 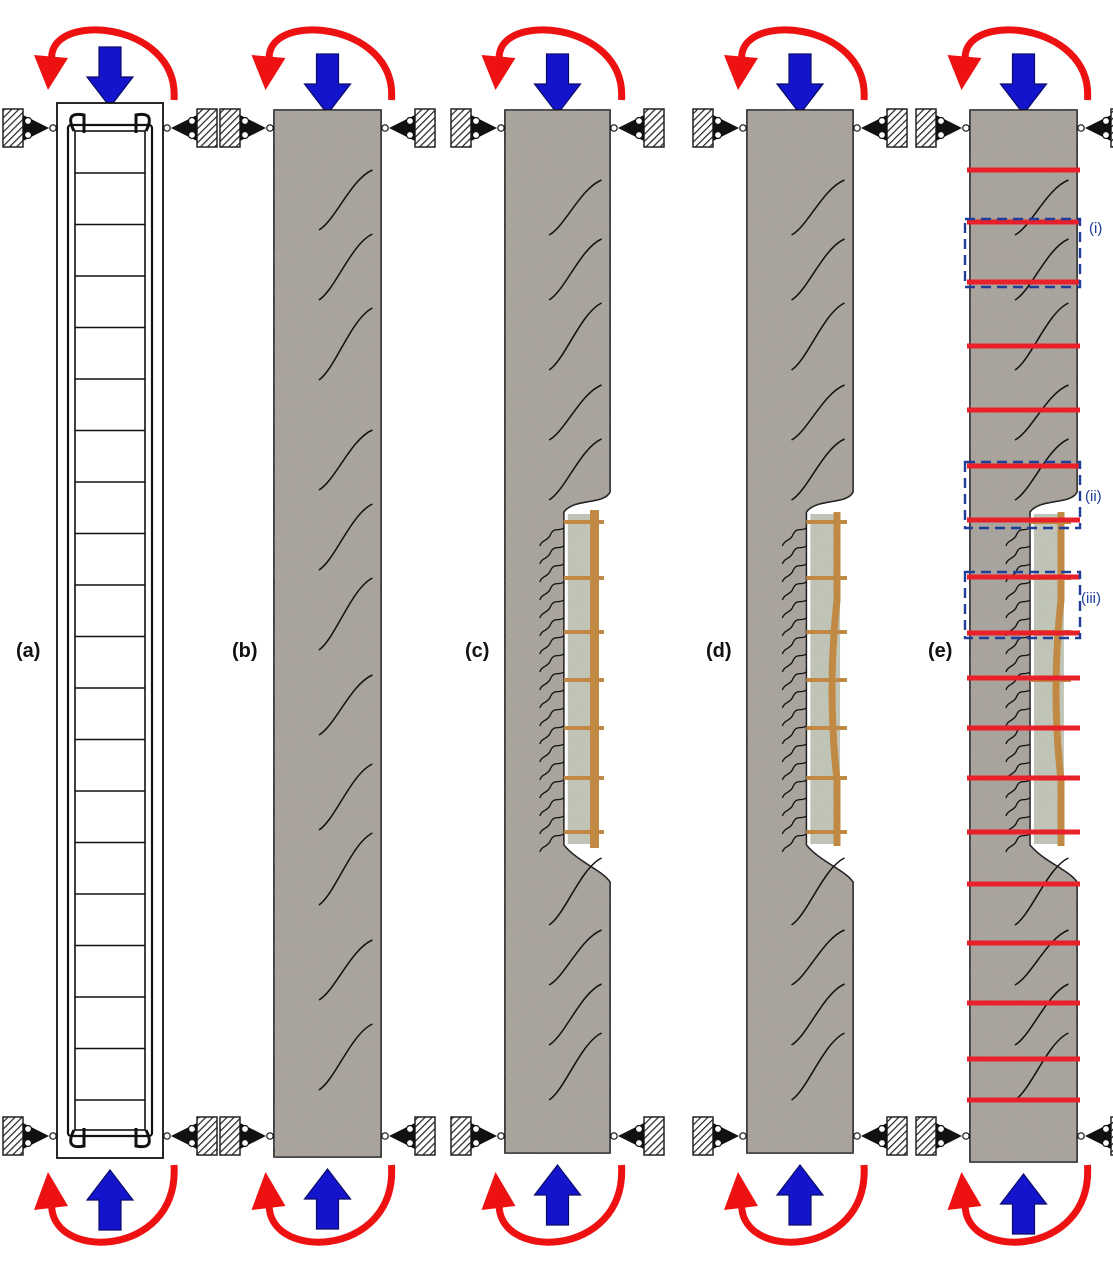 I want to click on exposed-rebar, so click(x=834, y=679).